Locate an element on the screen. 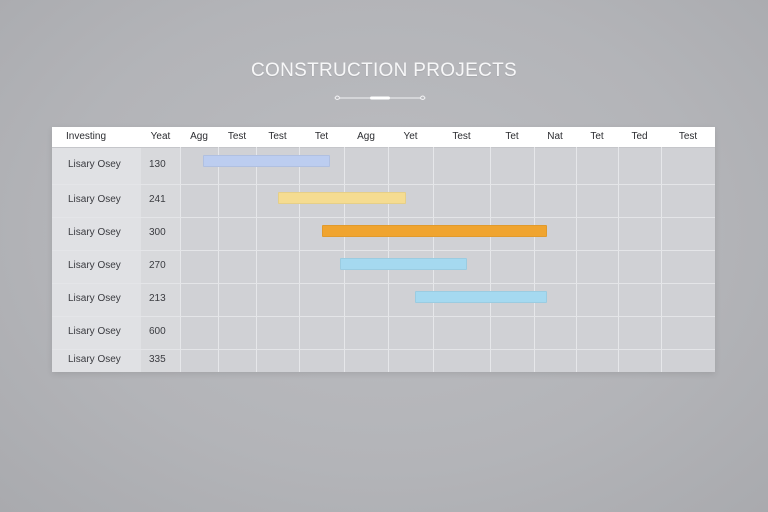 The image size is (768, 512). chart-title: CONSTRUCTION PROJECTS is located at coordinates (384, 70).